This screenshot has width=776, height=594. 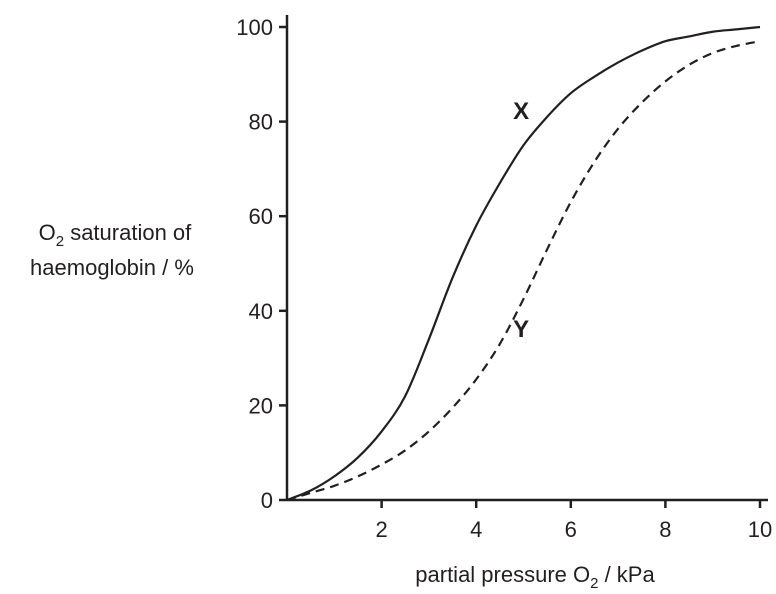 What do you see at coordinates (112, 267) in the screenshot?
I see `y-axis-title-line2: haemoglobin / %` at bounding box center [112, 267].